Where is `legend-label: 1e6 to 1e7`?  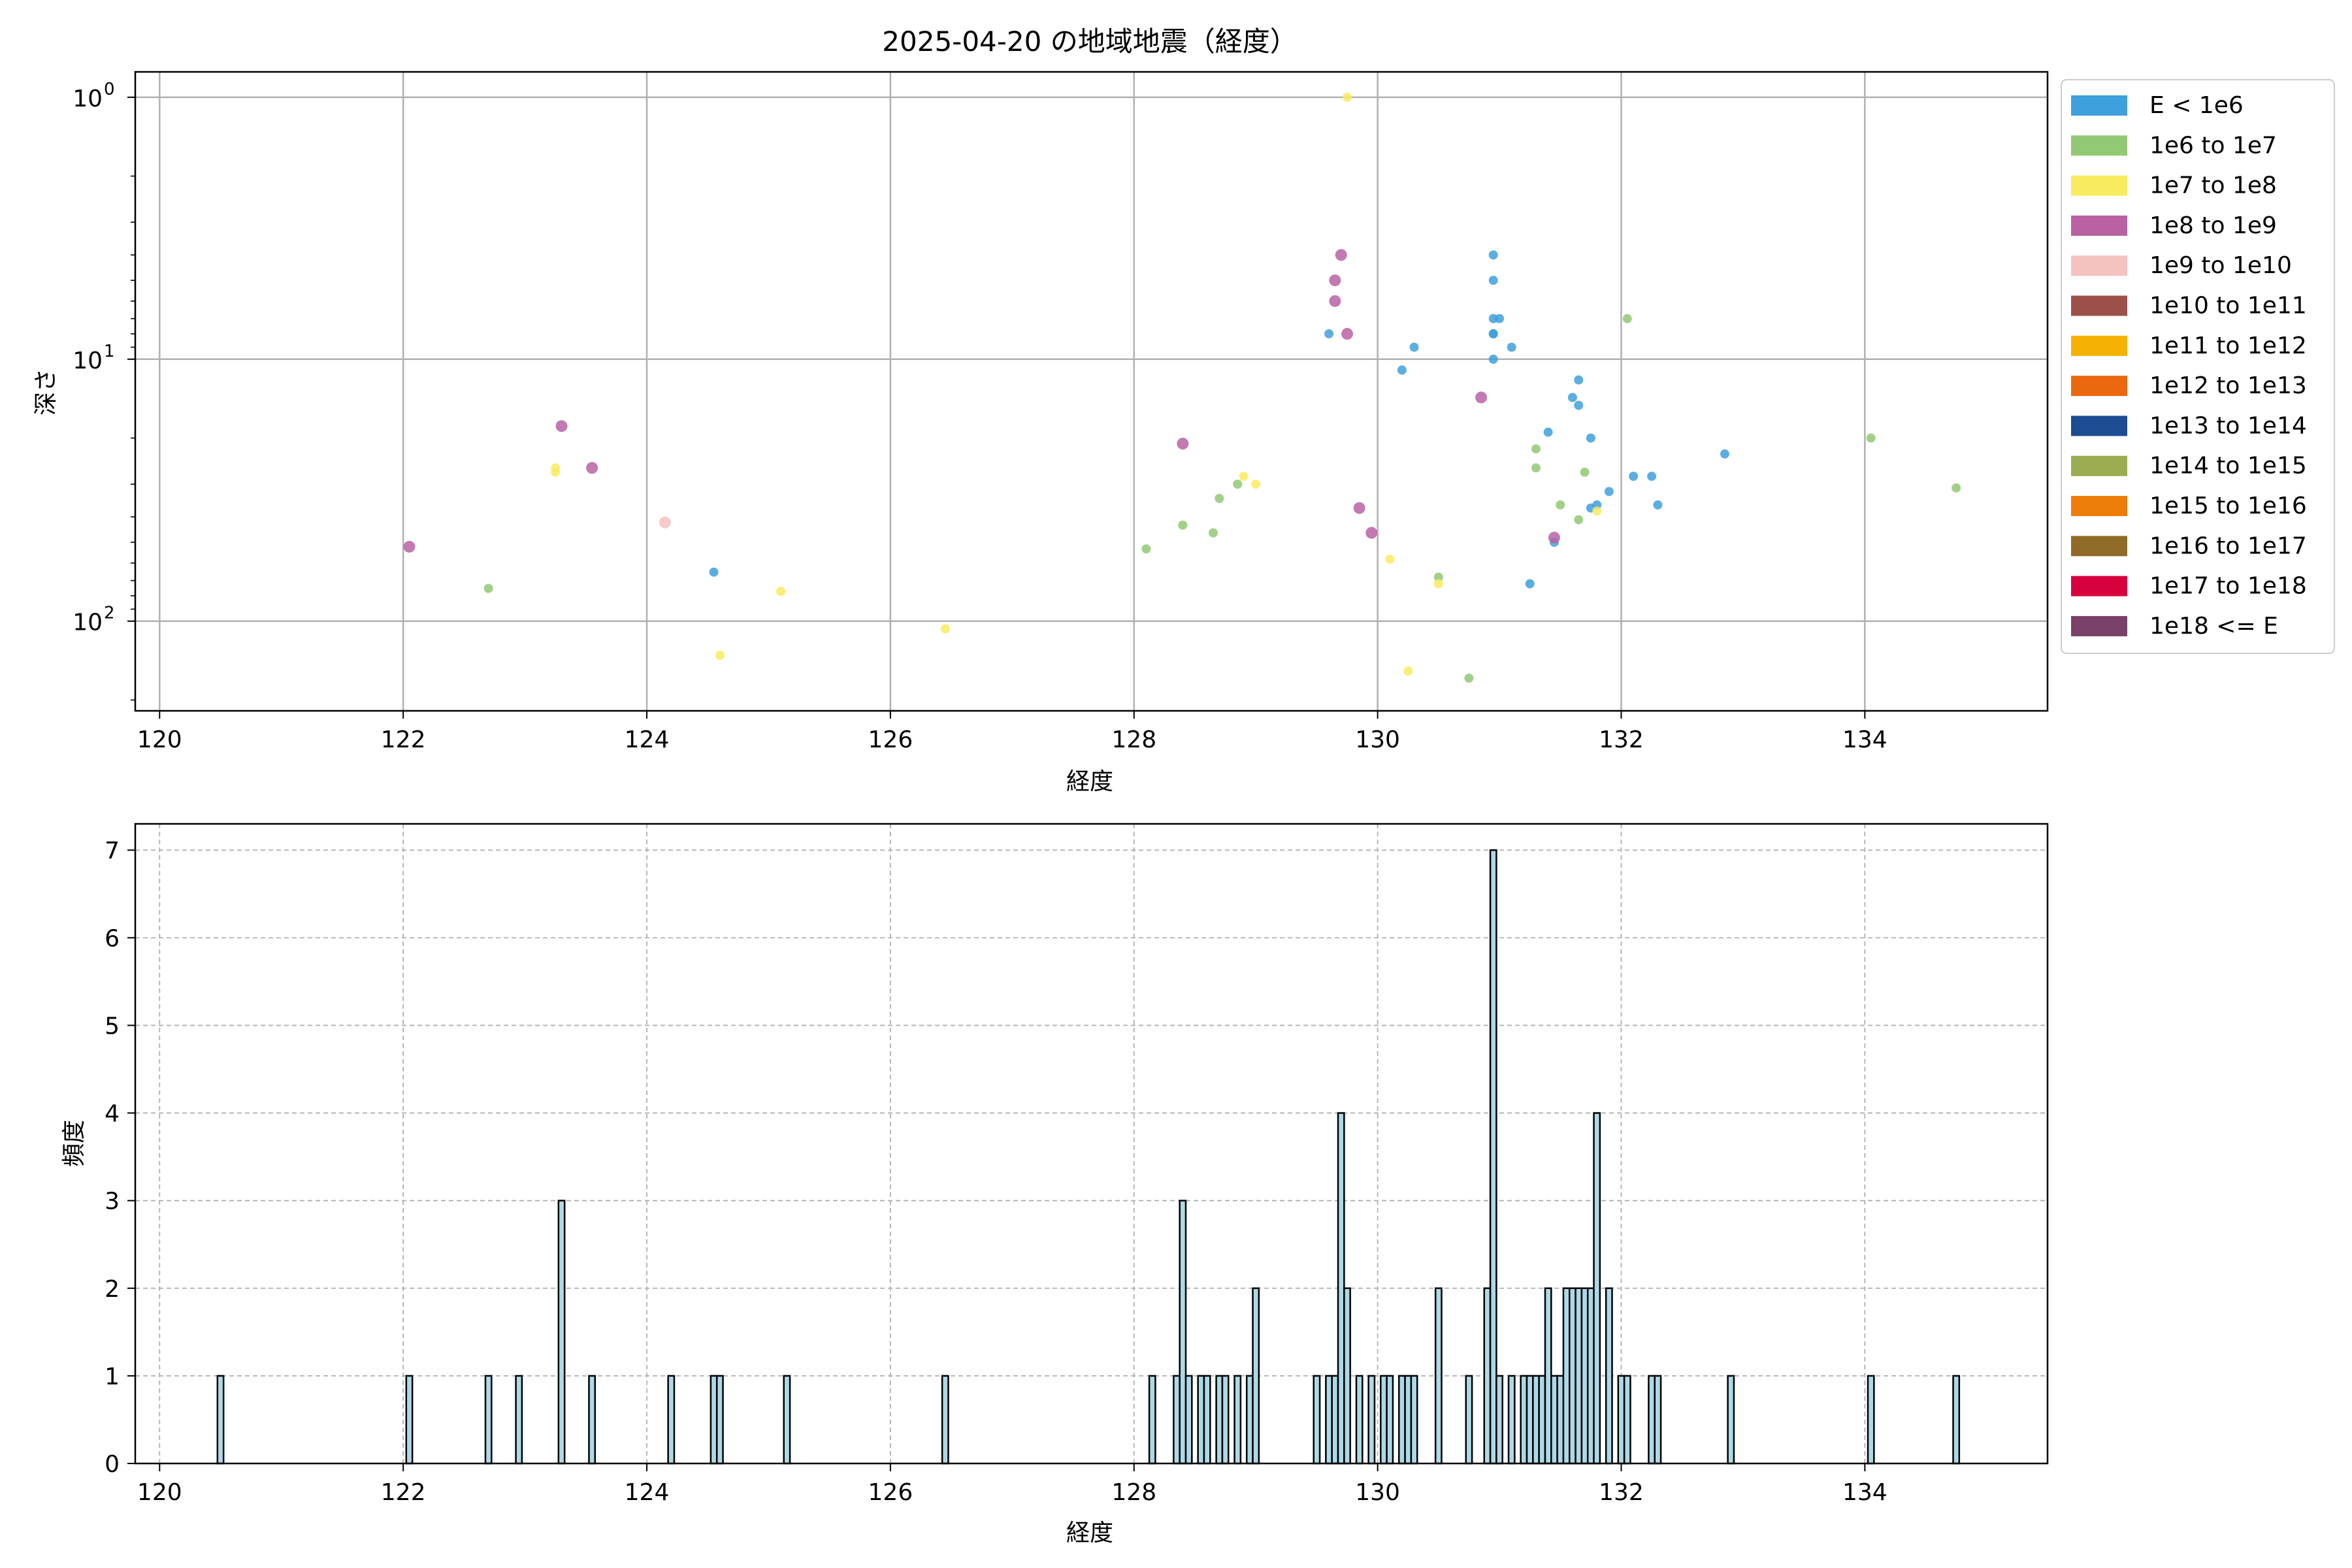
legend-label: 1e6 to 1e7 is located at coordinates (2213, 145).